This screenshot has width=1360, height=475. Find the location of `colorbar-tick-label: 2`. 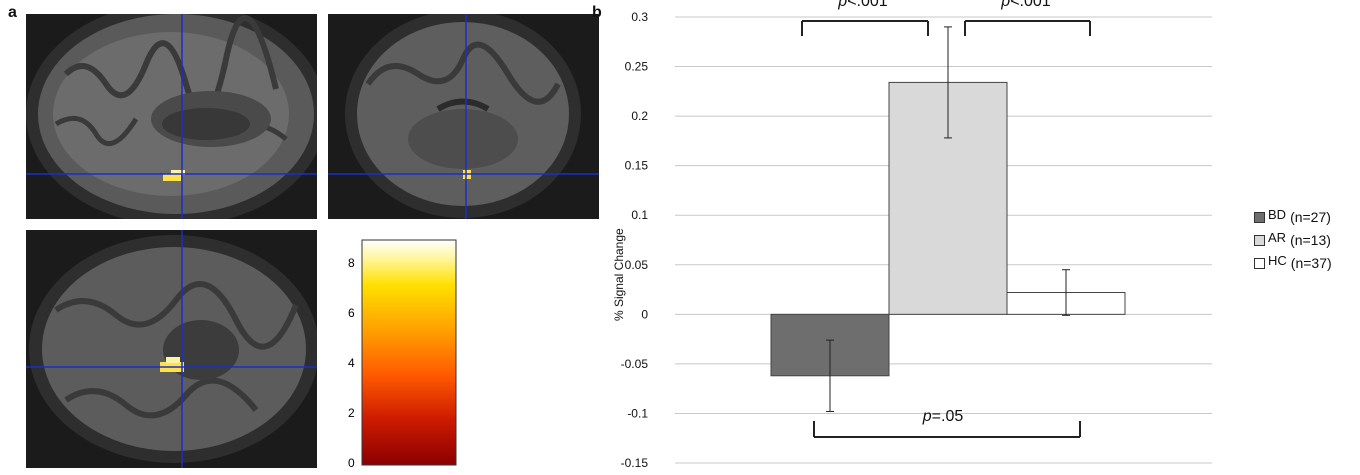

colorbar-tick-label: 2 is located at coordinates (351, 413).